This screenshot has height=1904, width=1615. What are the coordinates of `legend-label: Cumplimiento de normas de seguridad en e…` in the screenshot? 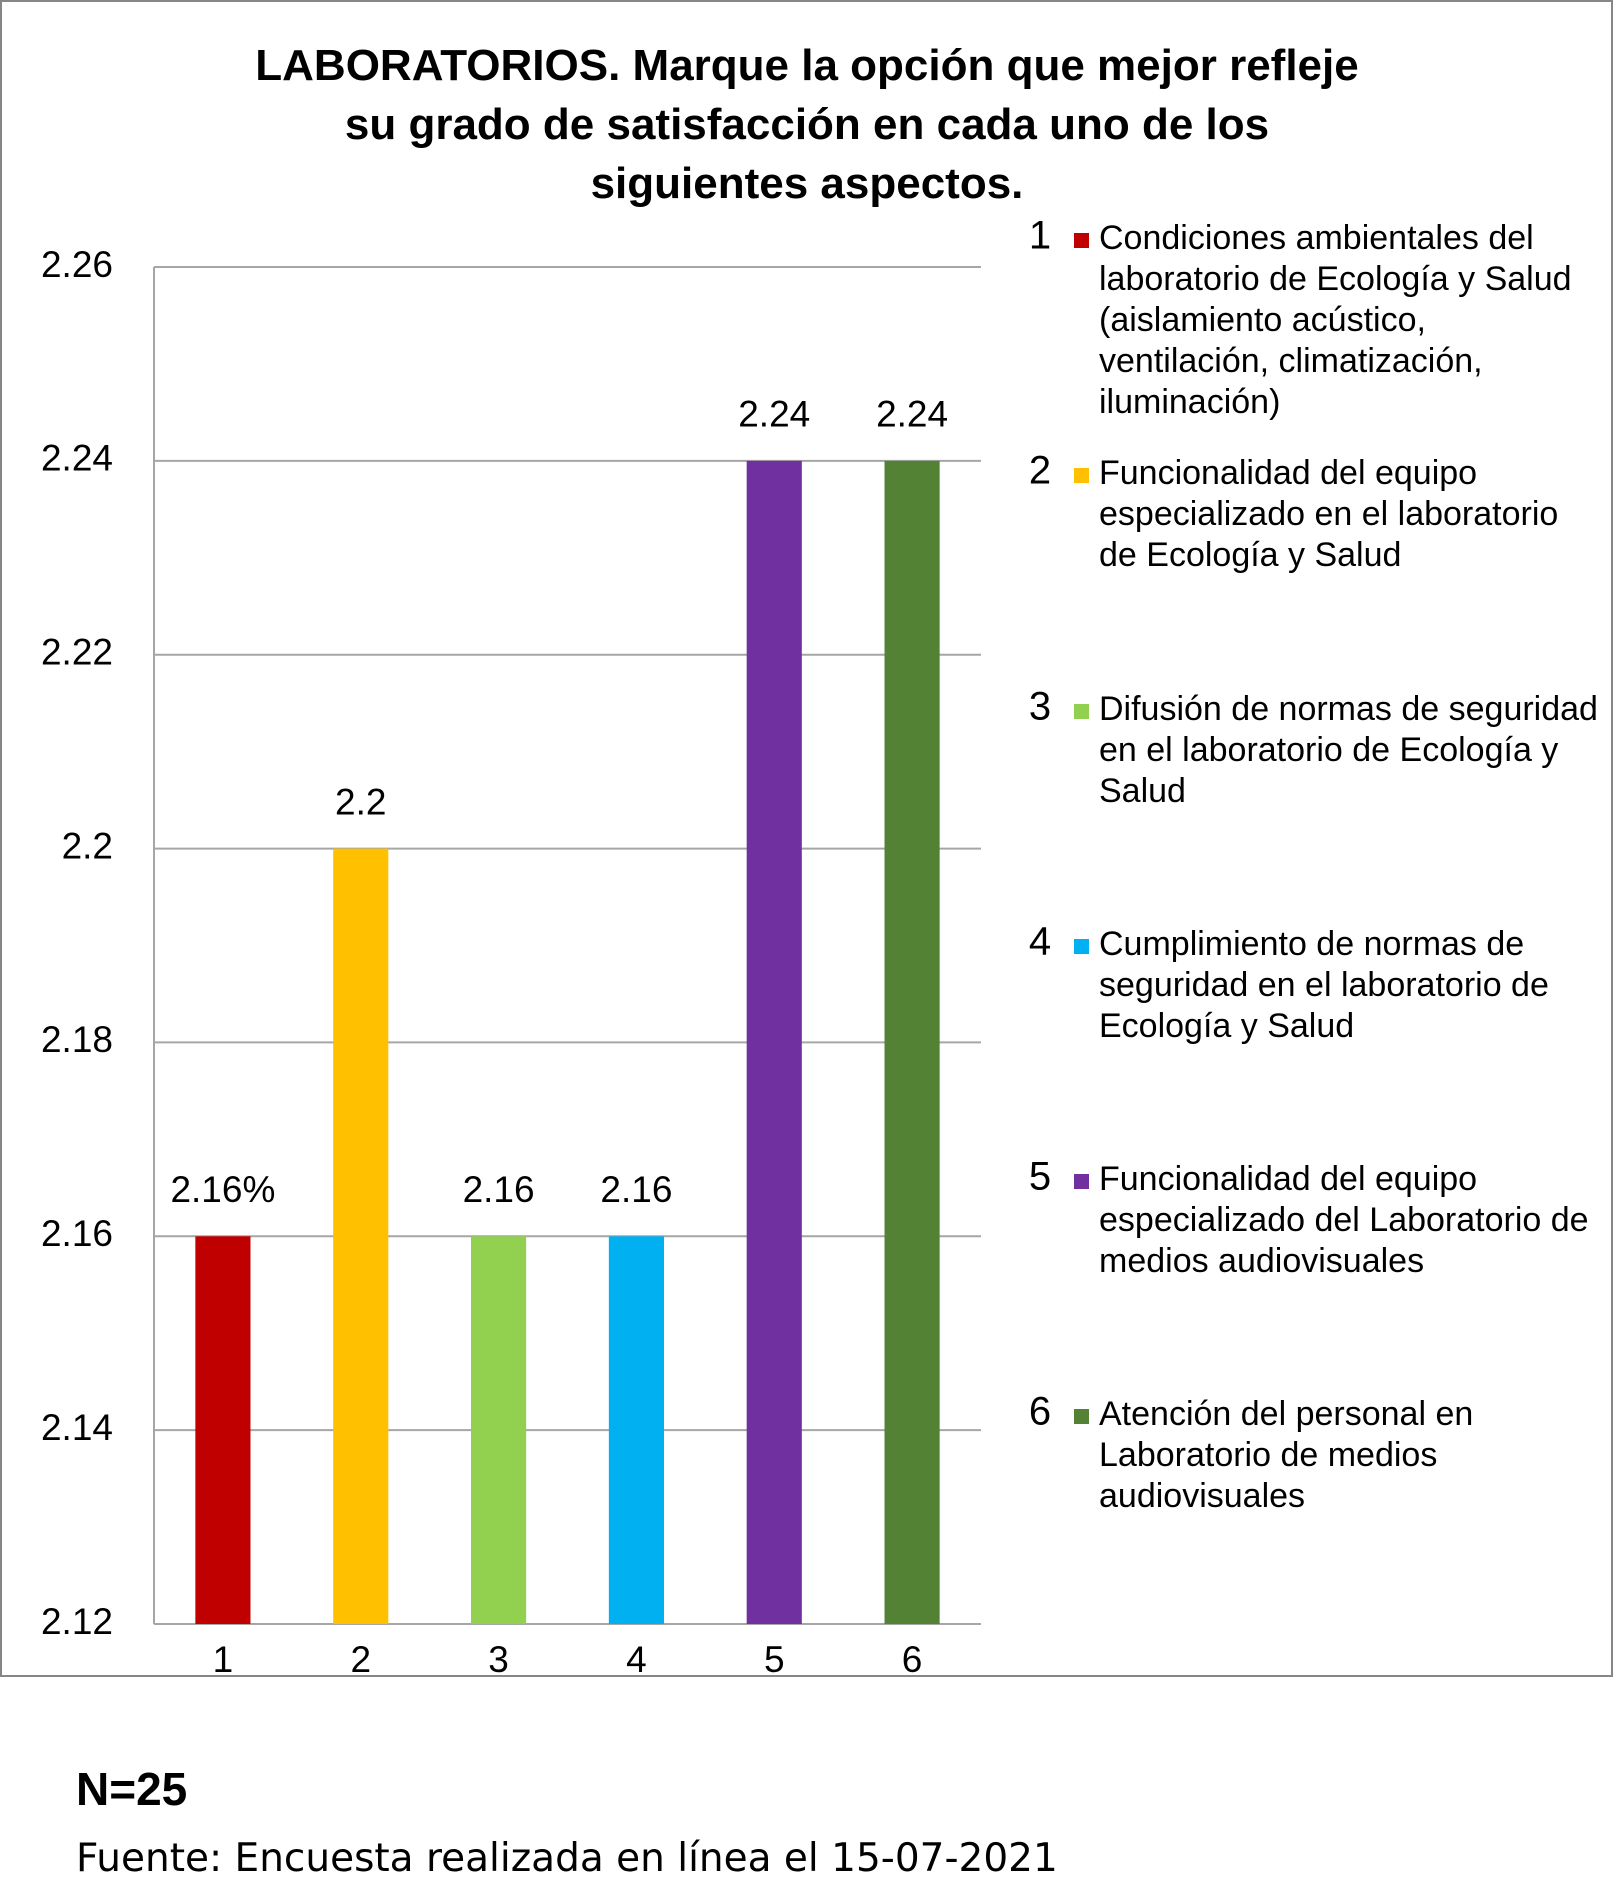 It's located at (1324, 985).